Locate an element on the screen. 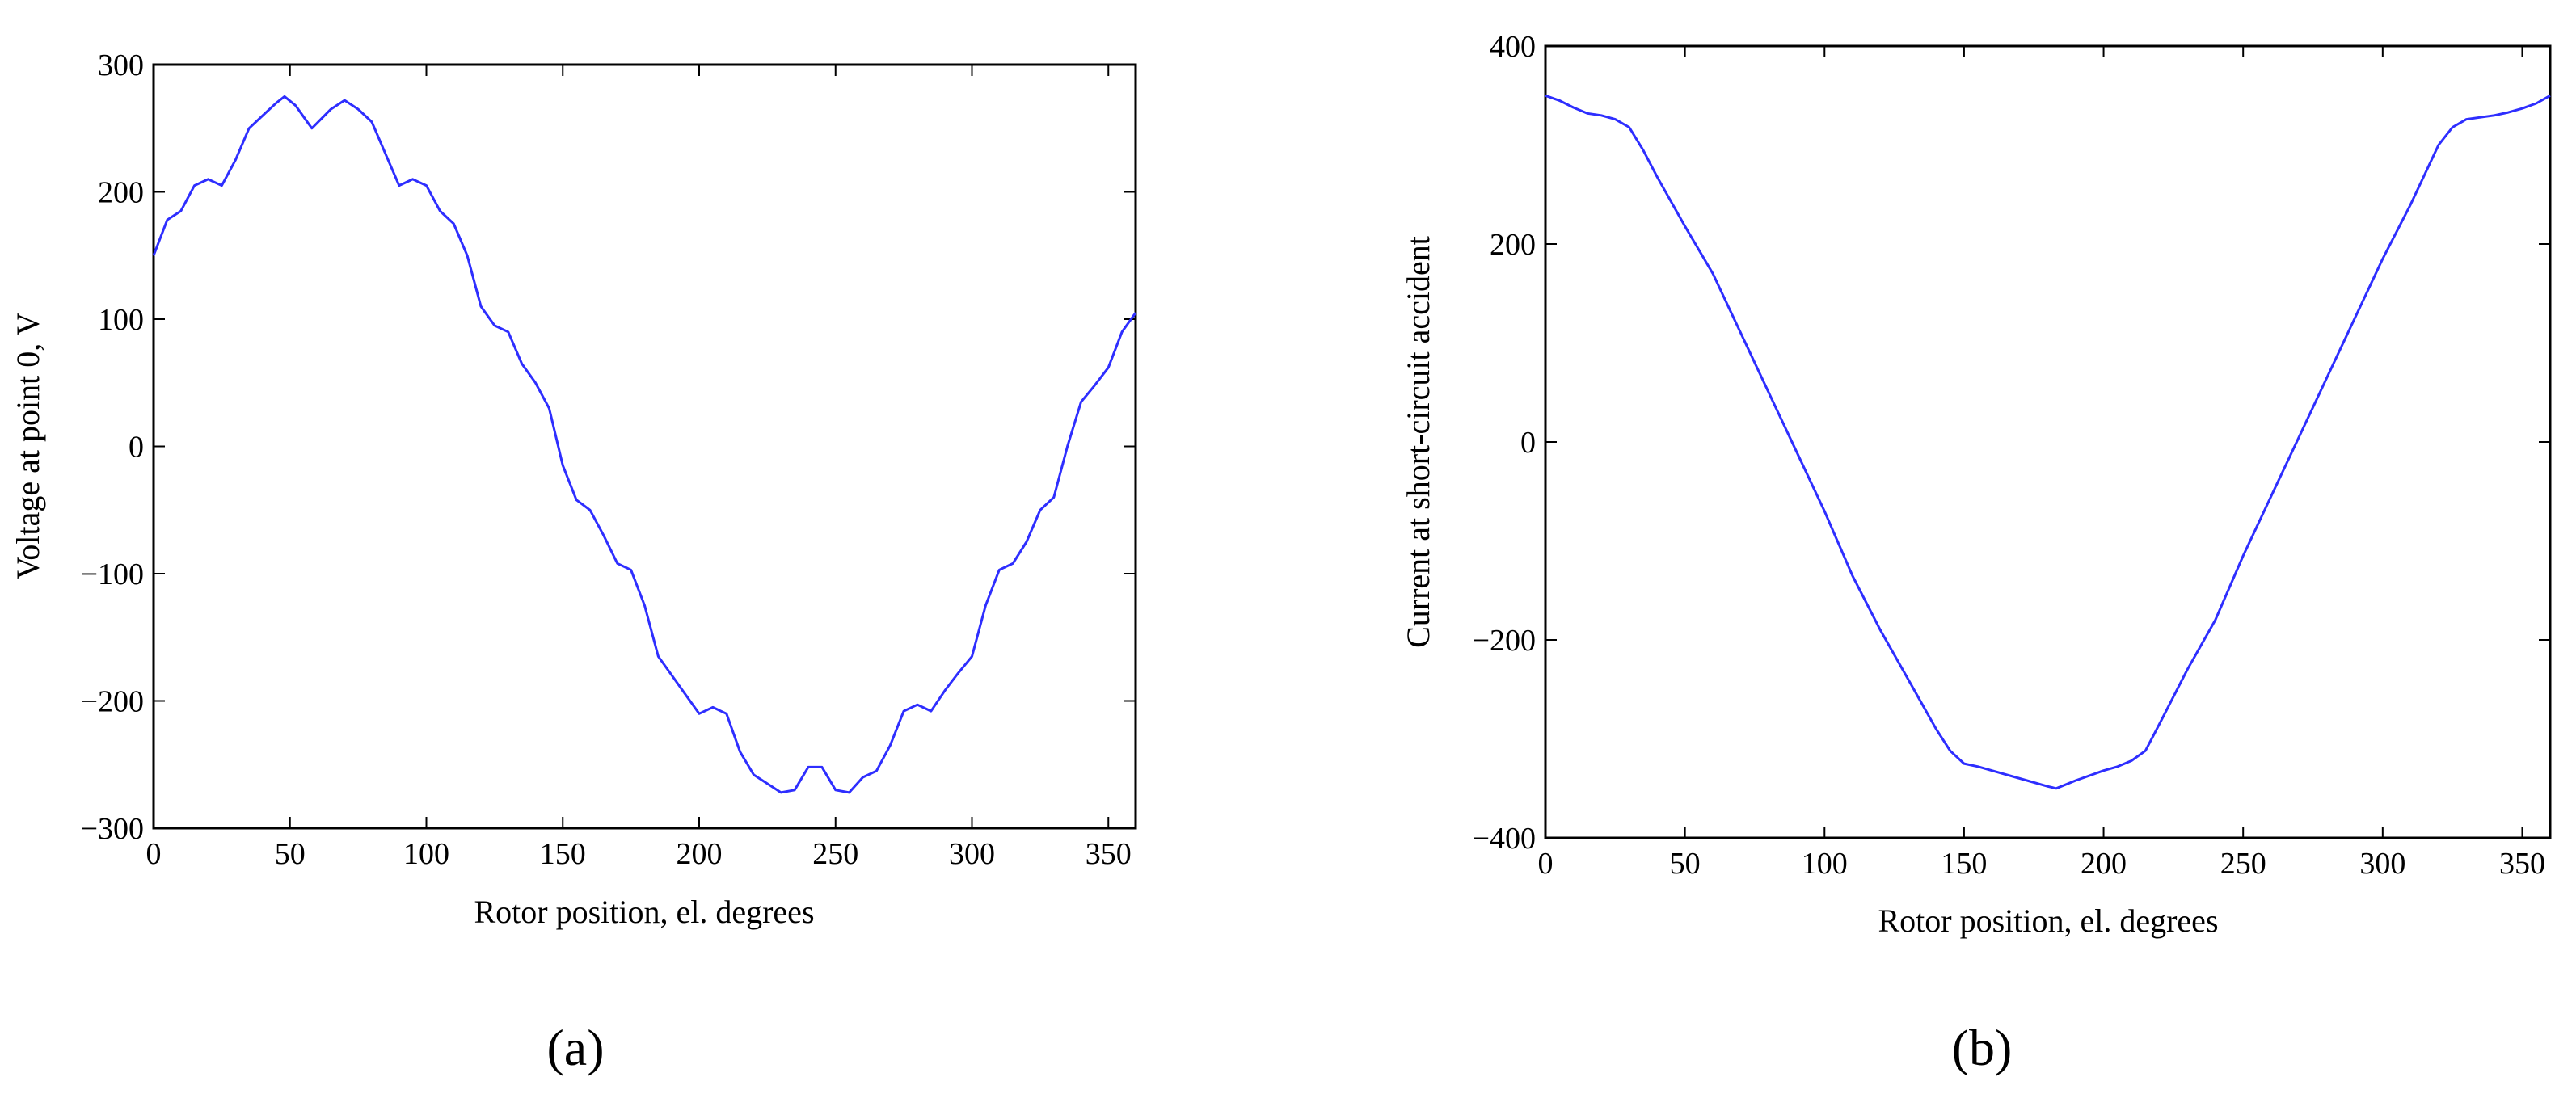 The width and height of the screenshot is (2576, 1094). chart-a-x-tick-label: 250 is located at coordinates (835, 854).